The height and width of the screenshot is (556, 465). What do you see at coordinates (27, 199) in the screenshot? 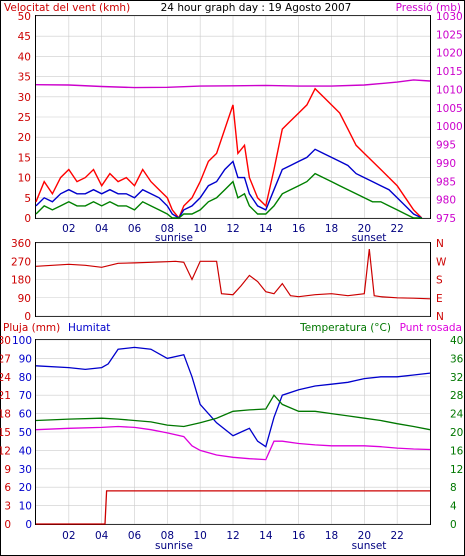
I see `y-tick-label: 5` at bounding box center [27, 199].